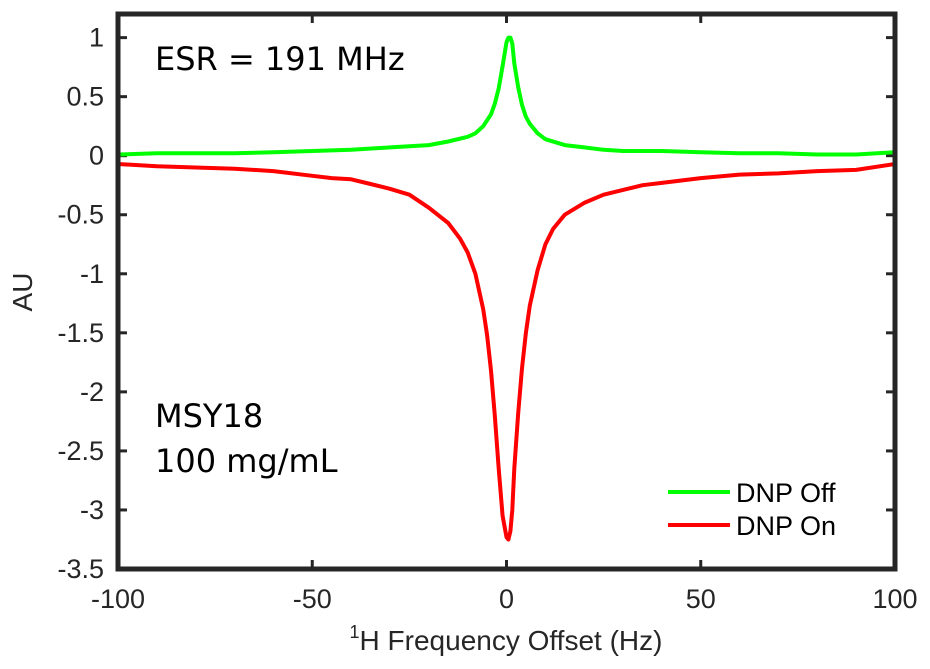  I want to click on x-tick-label: -100, so click(118, 599).